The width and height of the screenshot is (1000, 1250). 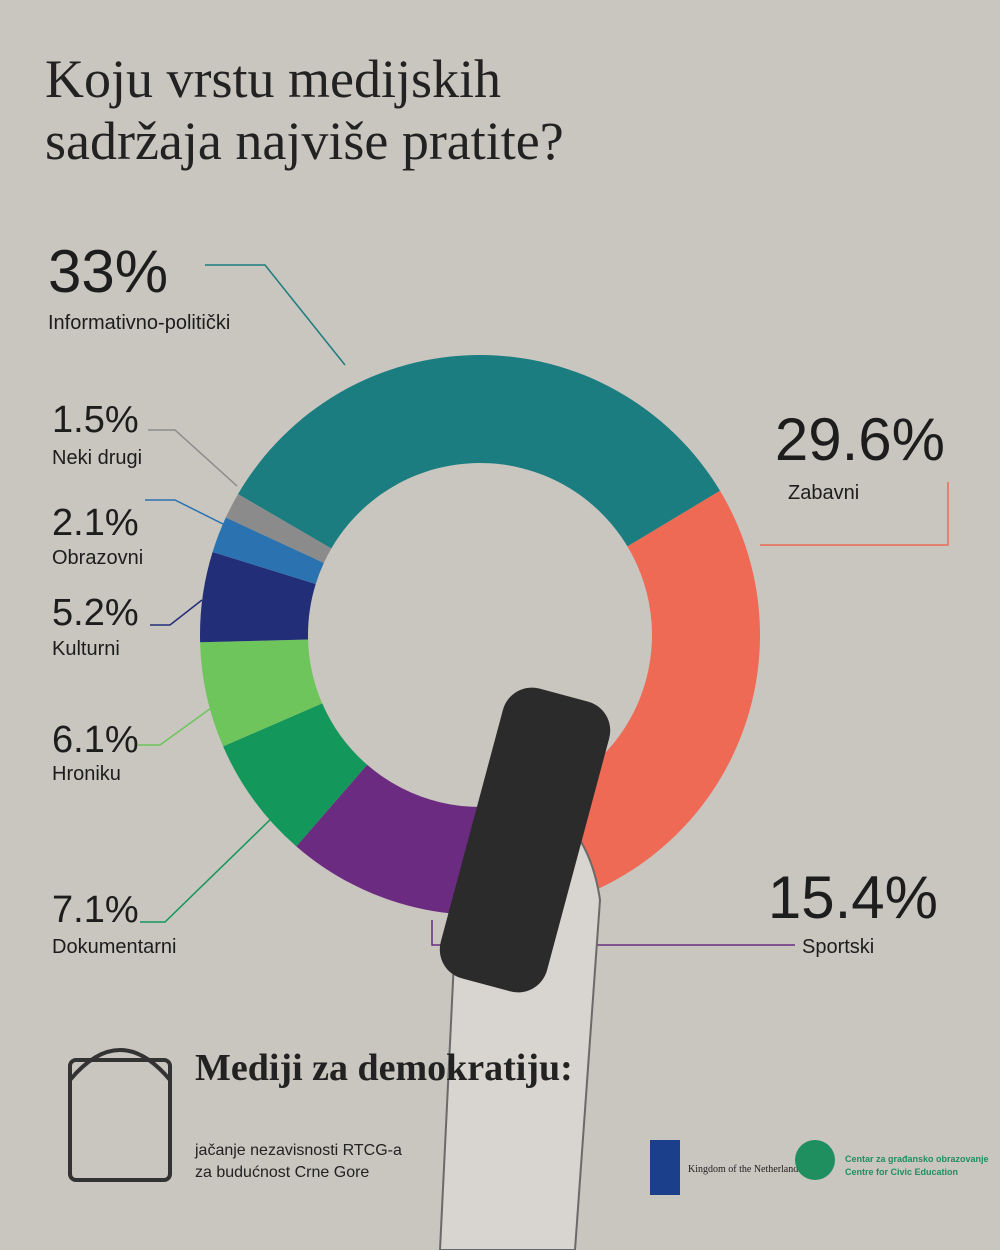 What do you see at coordinates (95, 523) in the screenshot?
I see `value-label: 2.1%` at bounding box center [95, 523].